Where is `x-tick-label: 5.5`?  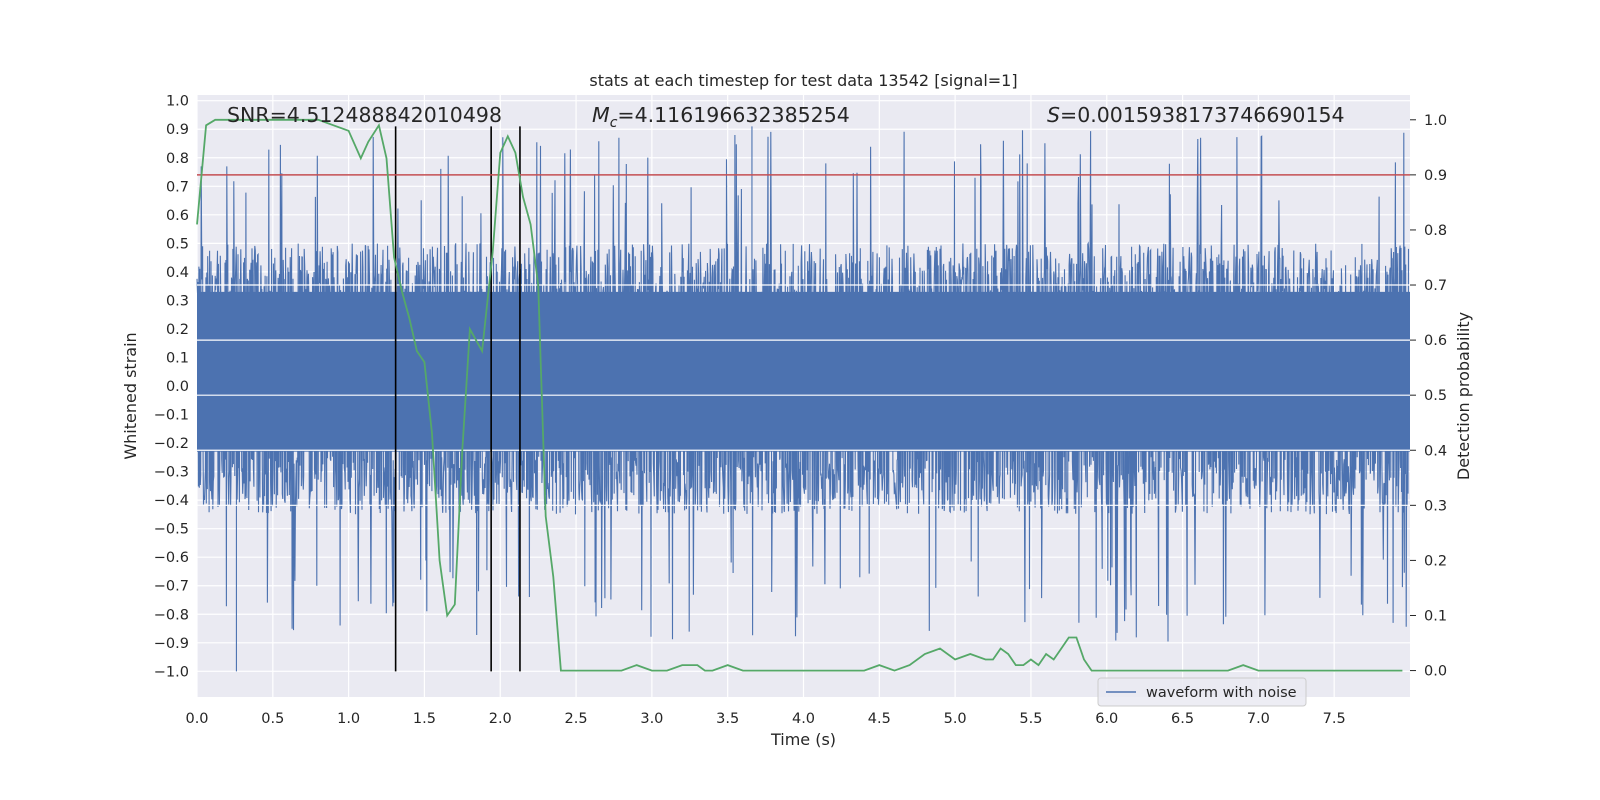
x-tick-label: 5.5 is located at coordinates (1030, 719).